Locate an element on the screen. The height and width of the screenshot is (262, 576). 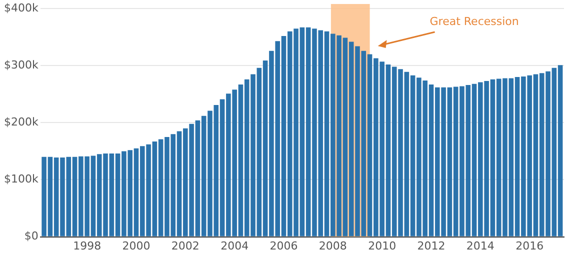
x-tick-label: 1998 is located at coordinates (87, 245).